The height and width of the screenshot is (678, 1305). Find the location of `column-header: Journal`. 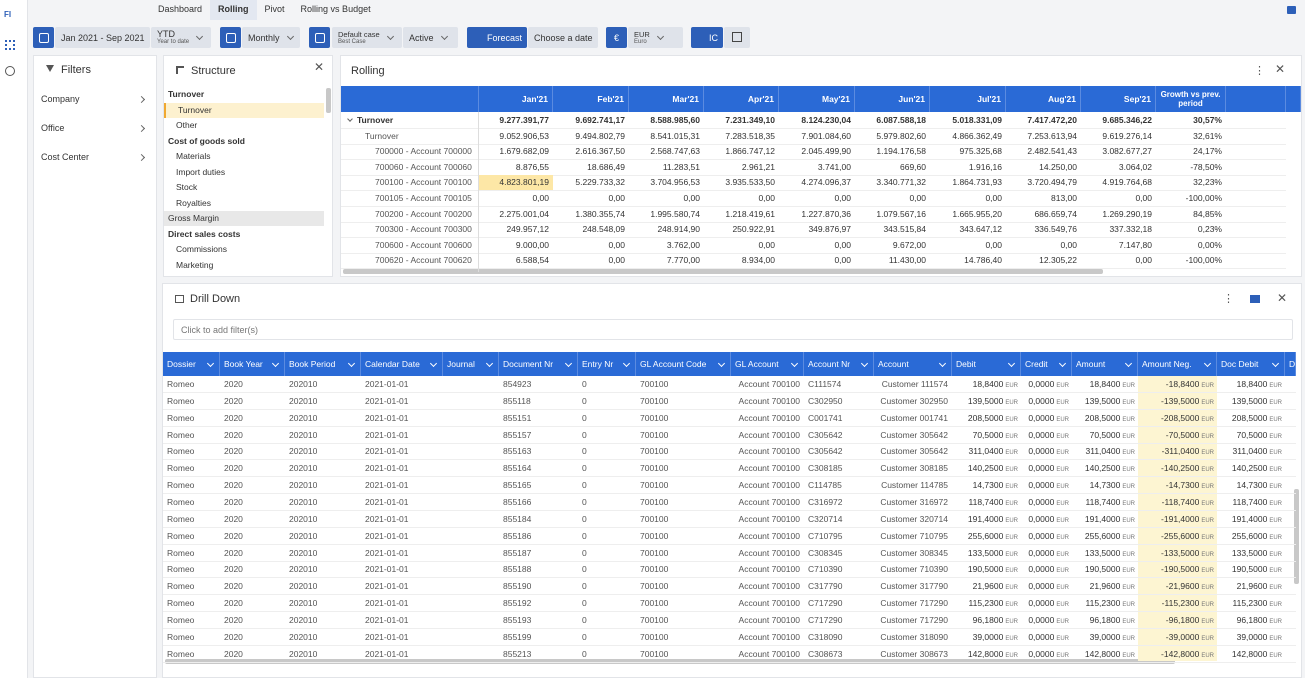

column-header: Journal is located at coordinates (471, 364).